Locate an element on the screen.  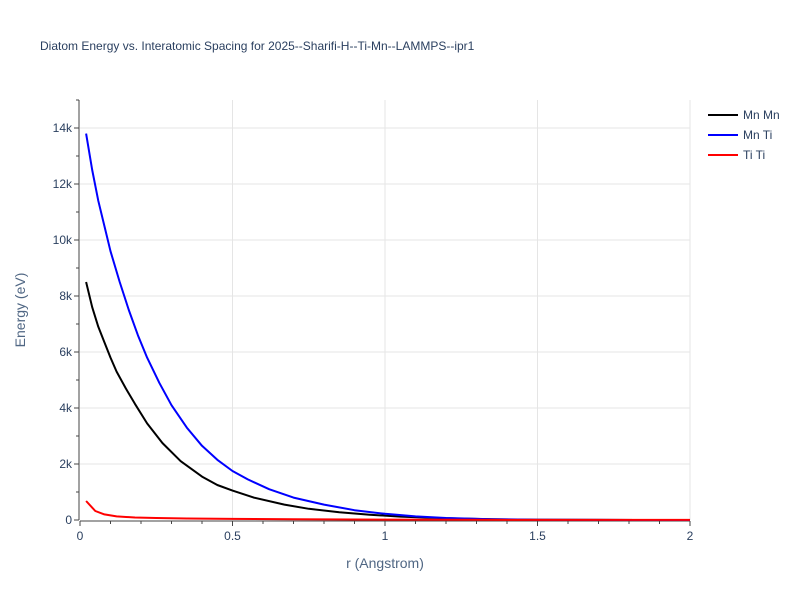
legend-label: Mn Ti is located at coordinates (757, 135).